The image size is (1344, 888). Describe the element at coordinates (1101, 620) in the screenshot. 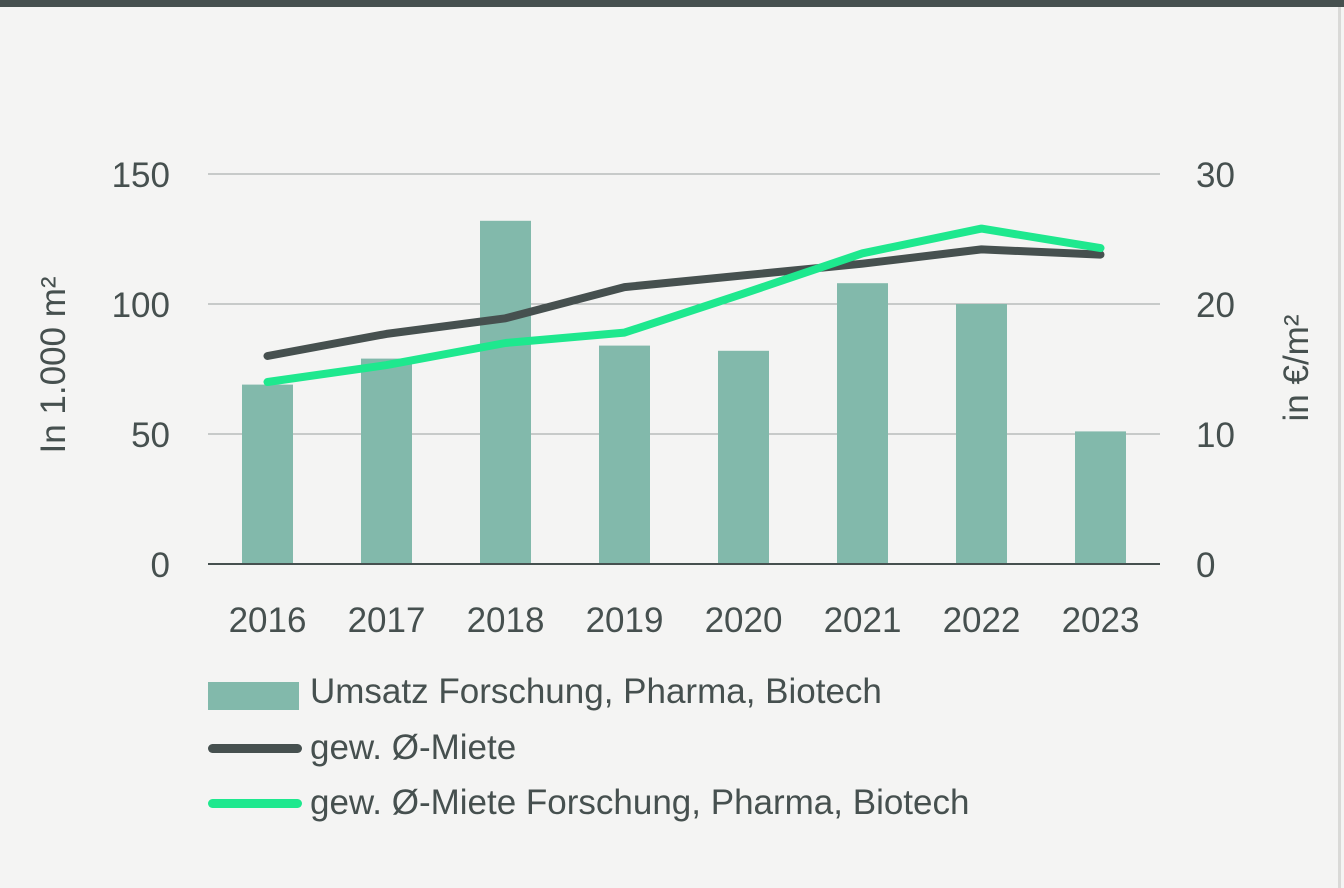

I see `x-tick-label: 2023` at that location.